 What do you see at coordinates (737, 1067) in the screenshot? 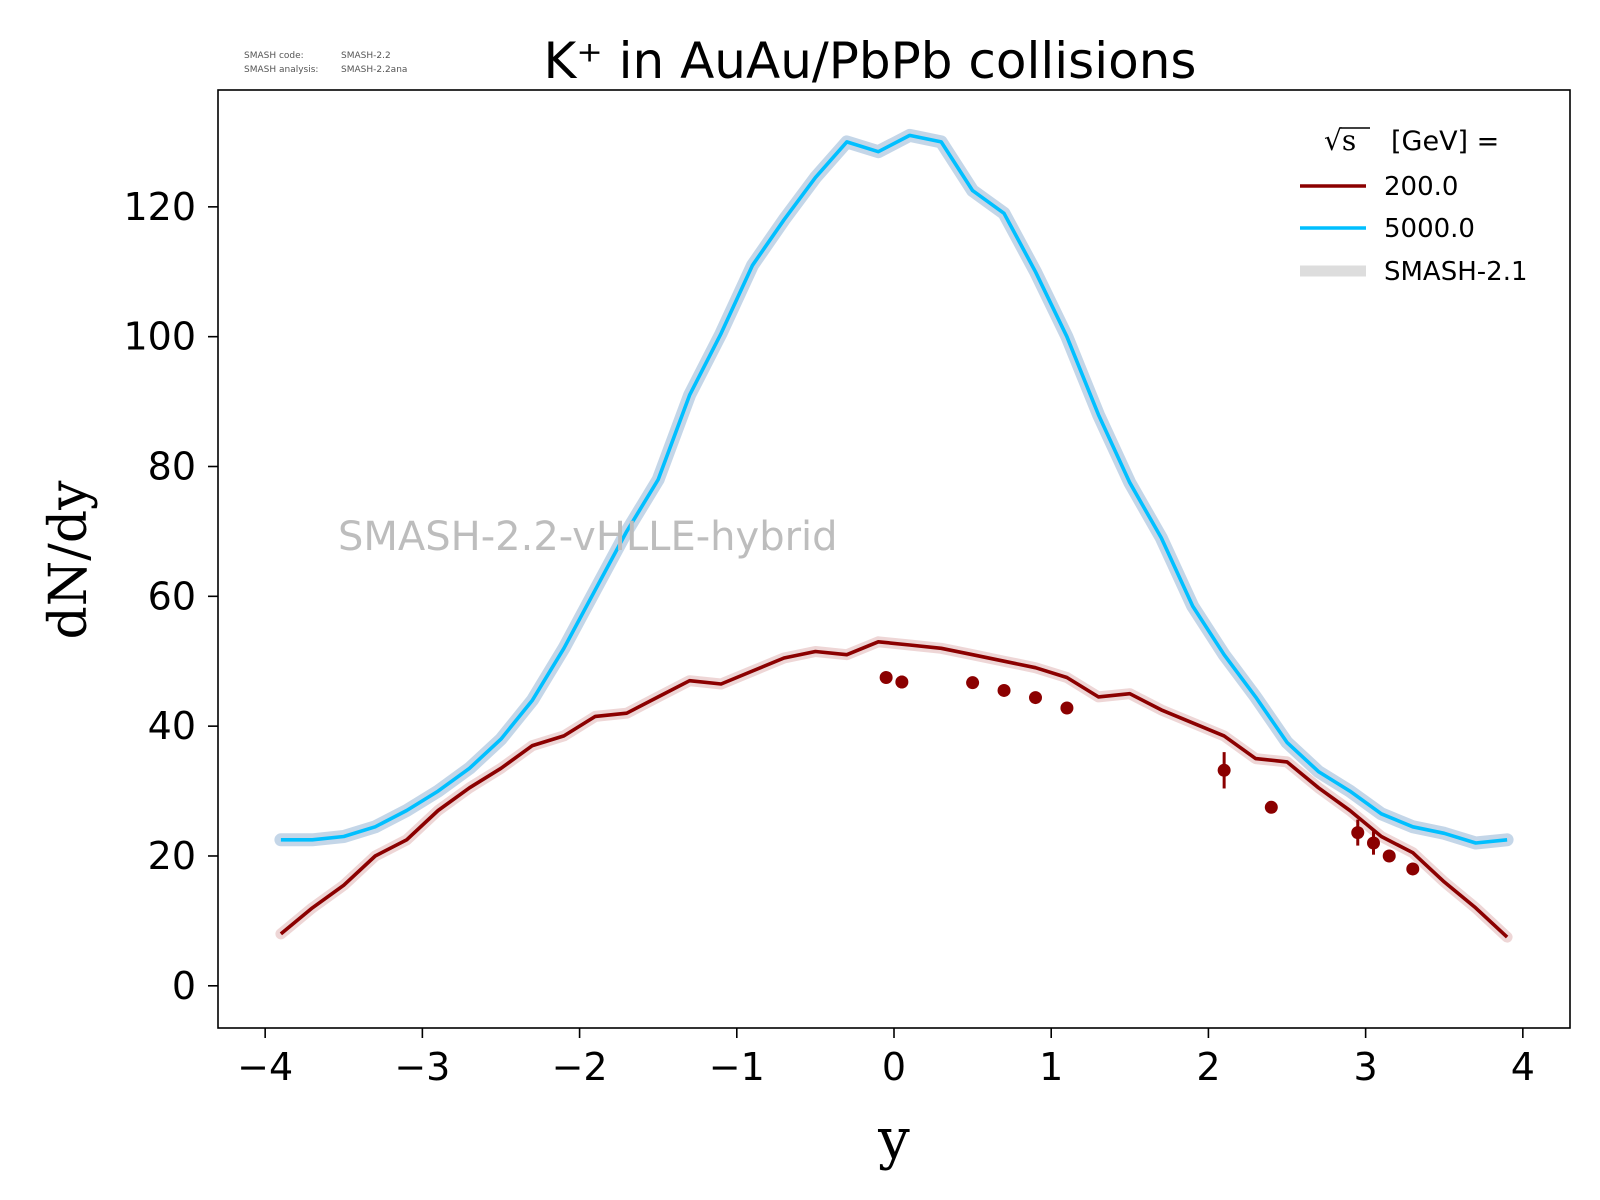
I see `x-tick-label: −1` at bounding box center [737, 1067].